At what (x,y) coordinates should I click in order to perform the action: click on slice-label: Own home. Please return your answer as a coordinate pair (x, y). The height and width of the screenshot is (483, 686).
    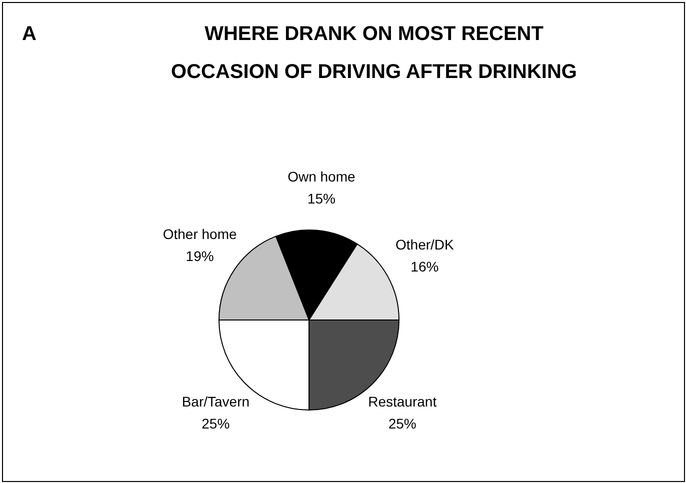
    Looking at the image, I should click on (322, 176).